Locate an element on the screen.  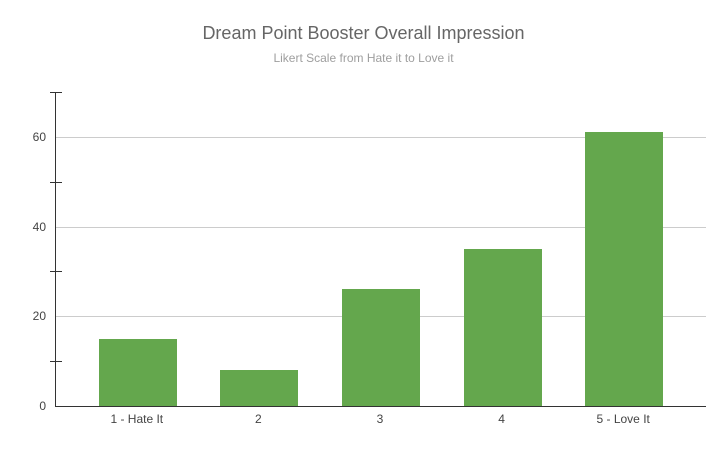
x-tick-label: 3 is located at coordinates (380, 419).